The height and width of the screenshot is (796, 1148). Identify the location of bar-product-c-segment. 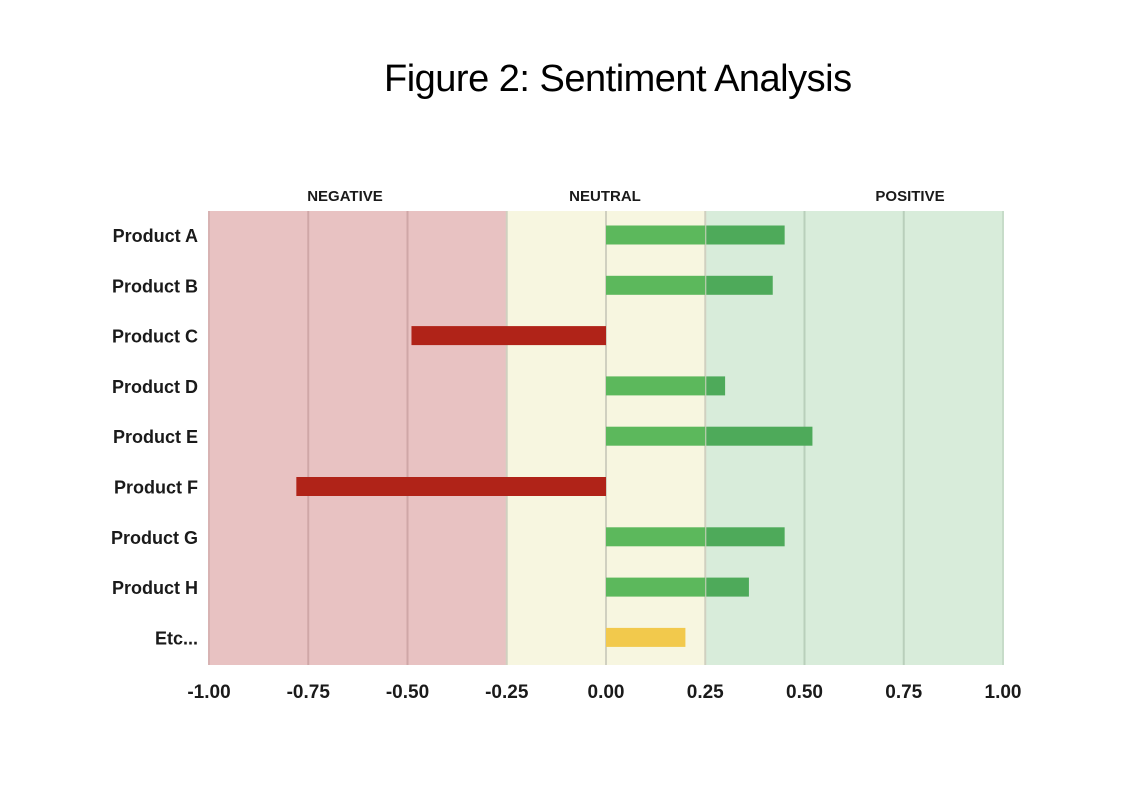
(508, 336).